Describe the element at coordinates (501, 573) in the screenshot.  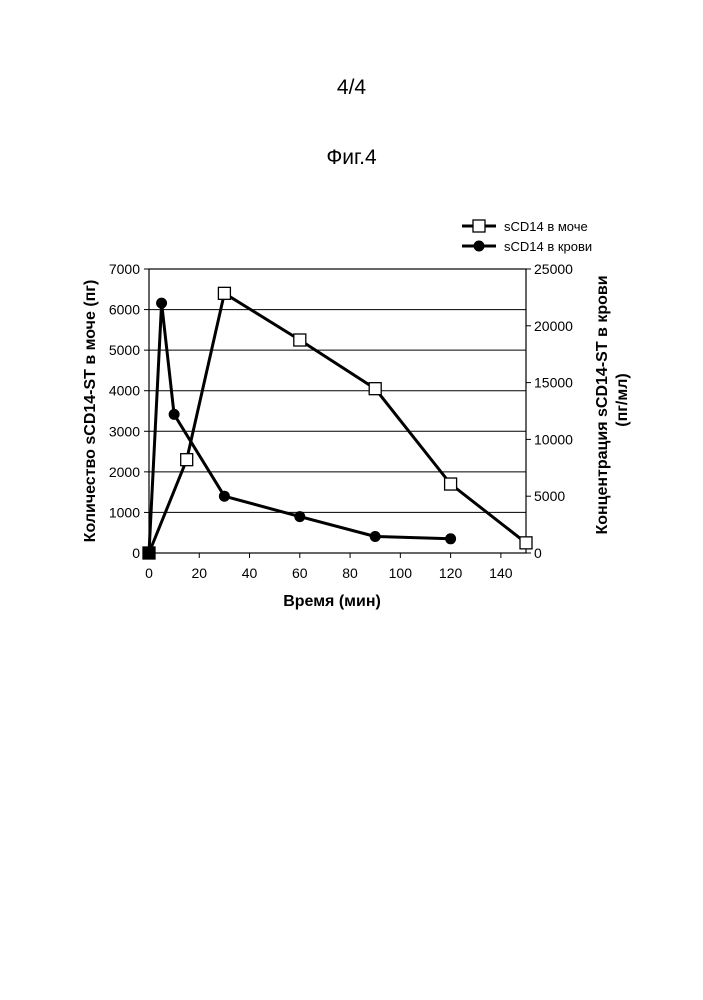
I see `x-tick-label: 140` at that location.